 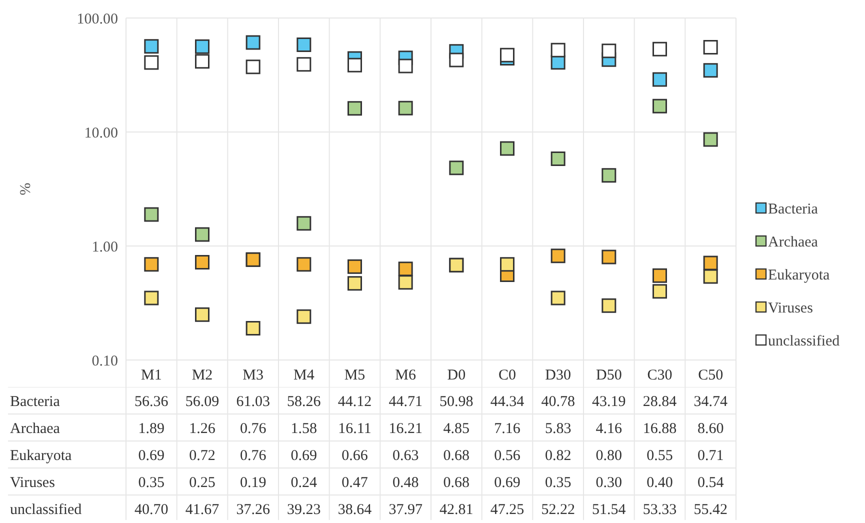 I want to click on x-tick-label: M1, so click(x=151, y=375).